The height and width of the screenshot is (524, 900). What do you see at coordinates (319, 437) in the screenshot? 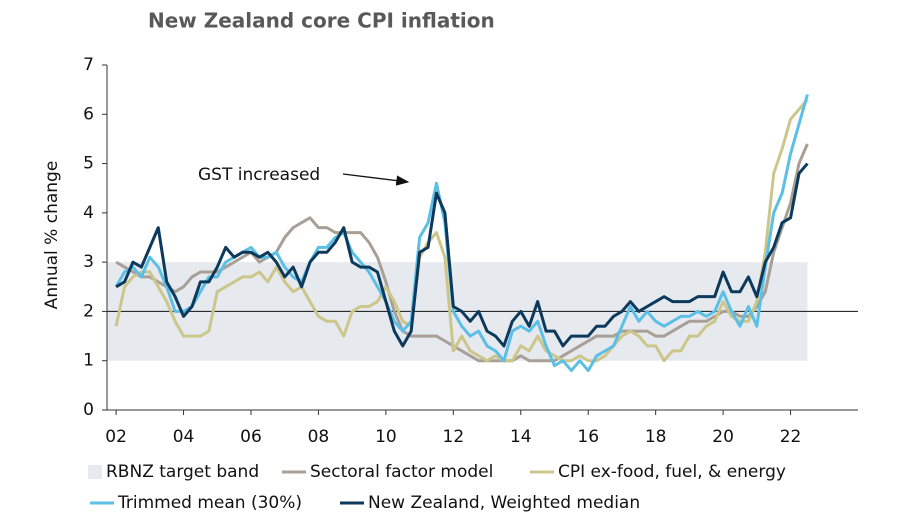
I see `x-tick-label: 08` at bounding box center [319, 437].